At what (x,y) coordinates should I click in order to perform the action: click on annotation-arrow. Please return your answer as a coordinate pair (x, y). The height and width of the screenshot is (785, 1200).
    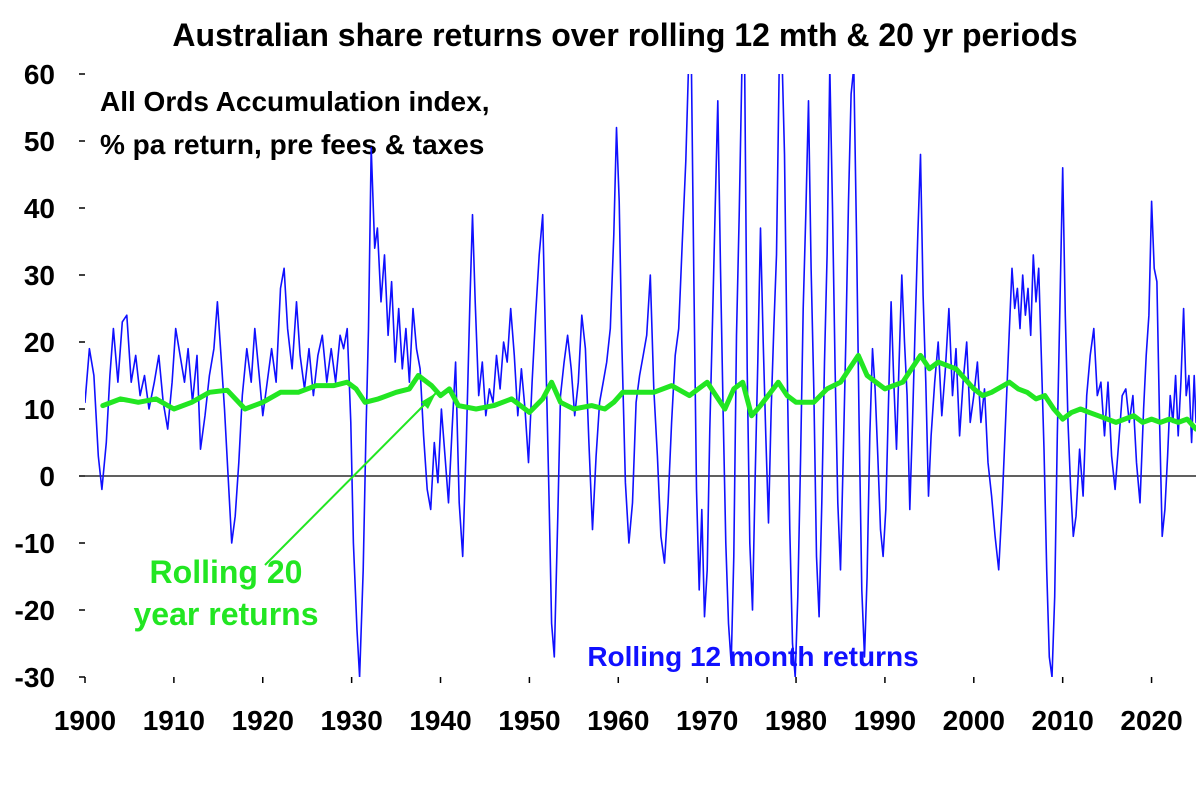
    Looking at the image, I should click on (350, 479).